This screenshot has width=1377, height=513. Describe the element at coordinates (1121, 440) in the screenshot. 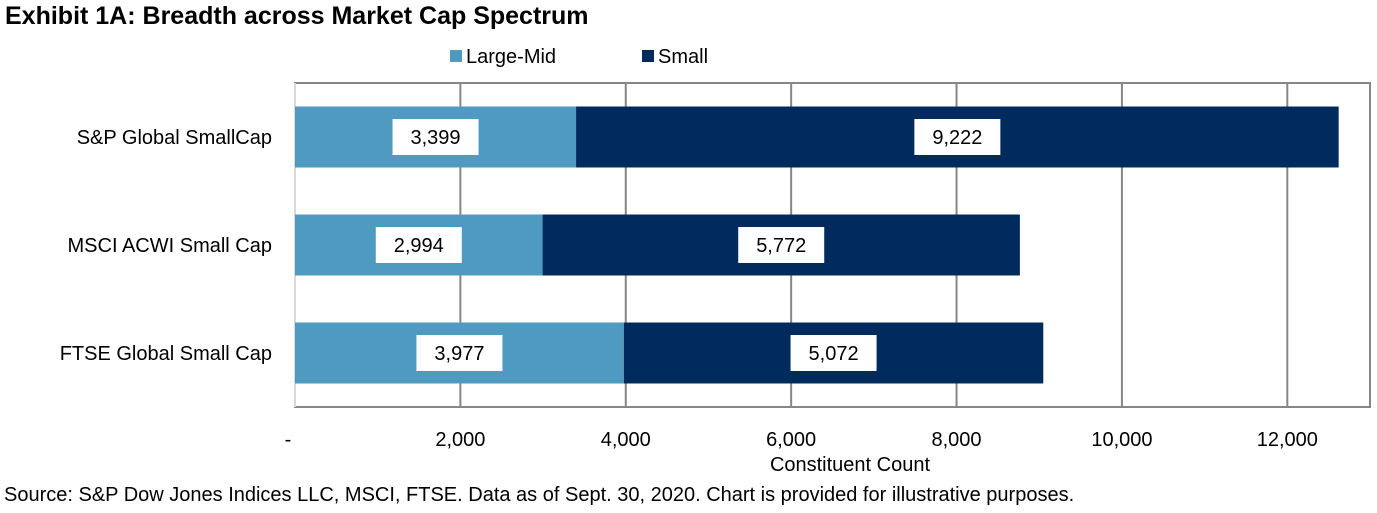

I see `x-tick-label: 10,000` at that location.